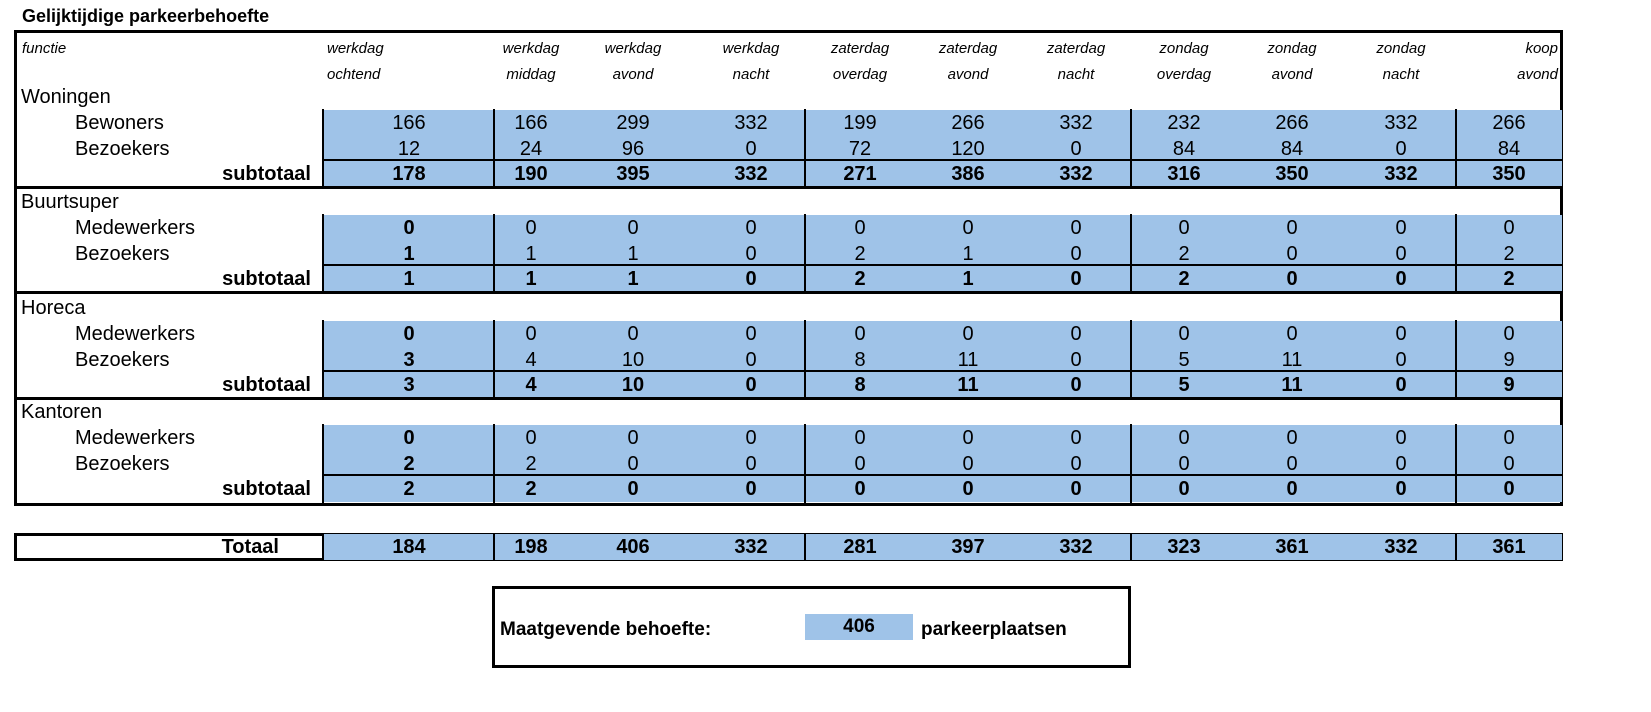 The width and height of the screenshot is (1651, 712). Describe the element at coordinates (968, 174) in the screenshot. I see `subtotal-row-value: 386` at that location.